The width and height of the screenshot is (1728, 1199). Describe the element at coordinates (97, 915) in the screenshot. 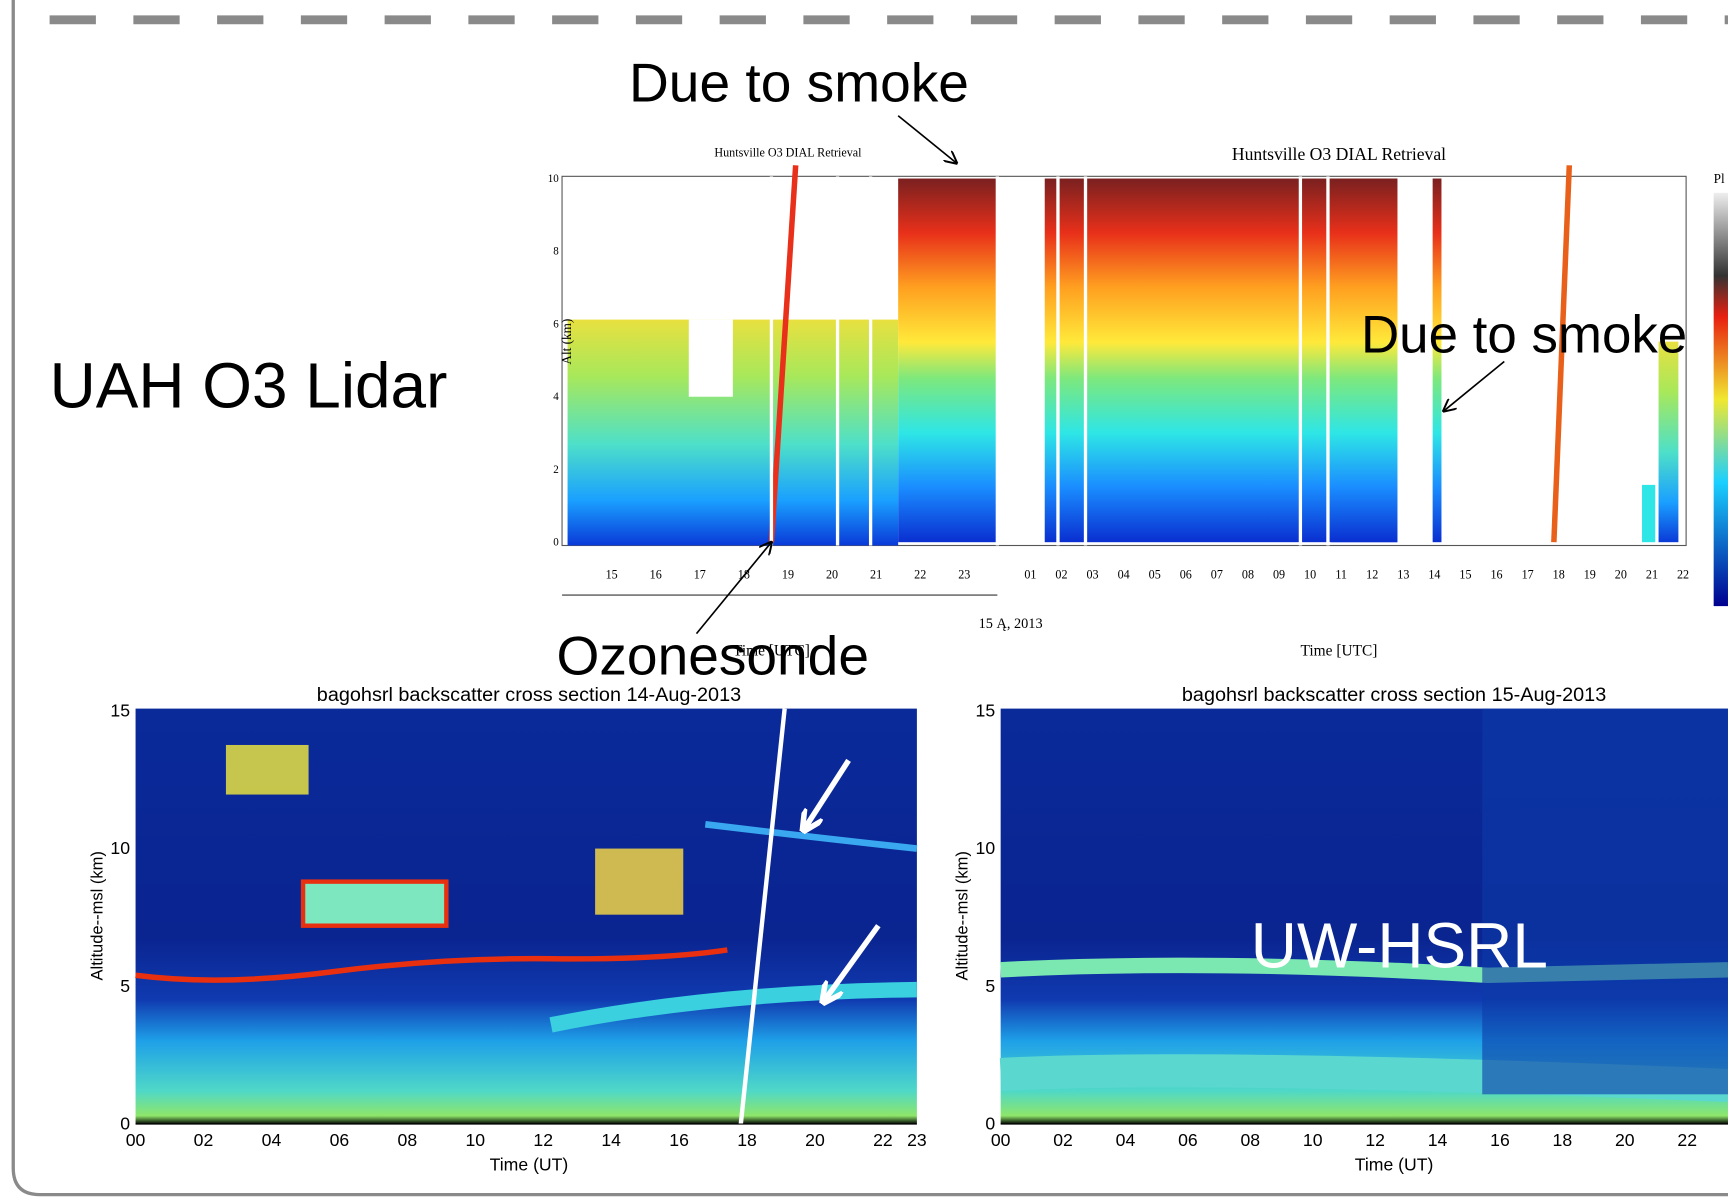

I see `y-axis-label: Altitude--msl (km)` at that location.